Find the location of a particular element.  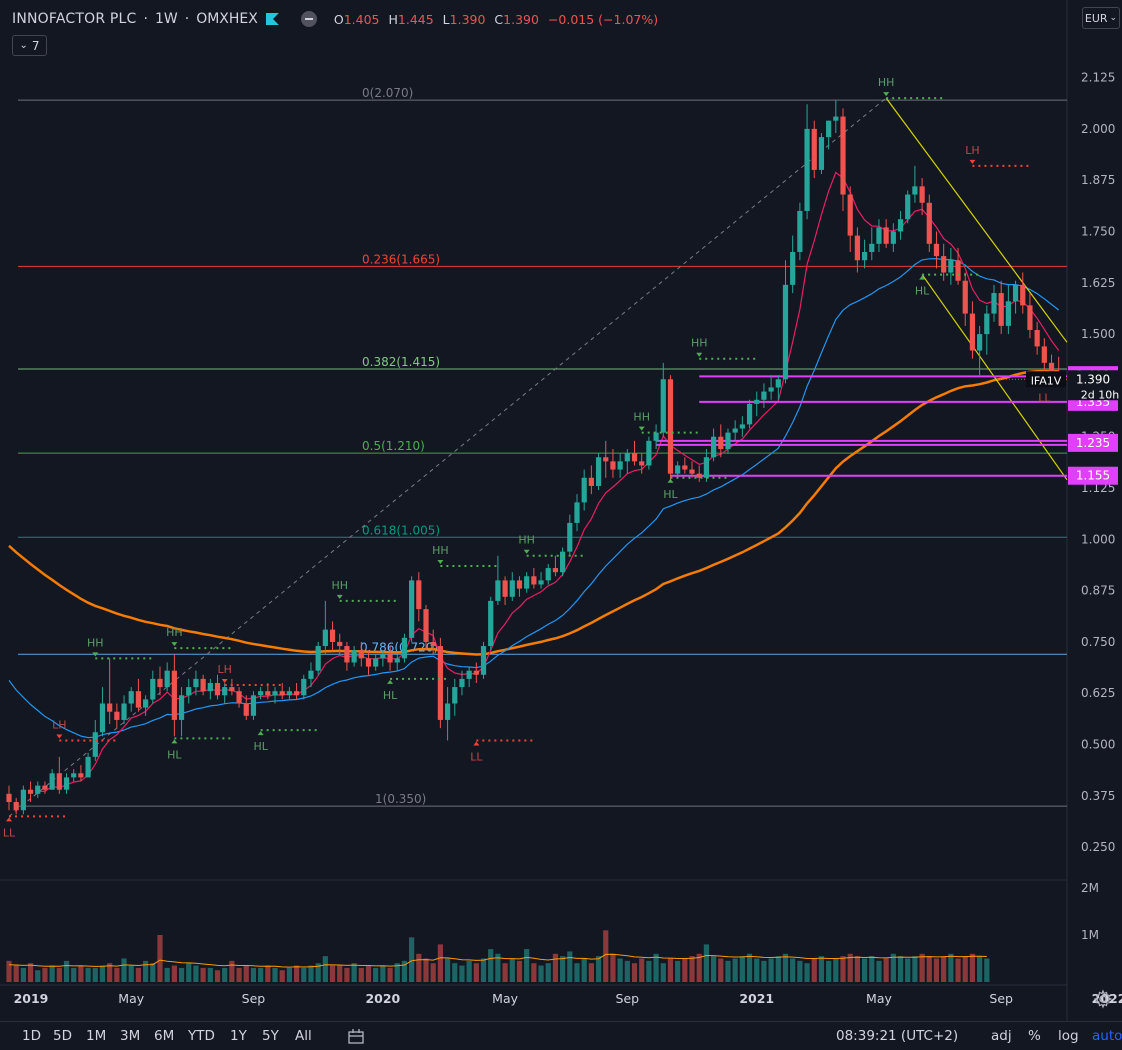

countdown-text: 2d 10h is located at coordinates (1100, 394).